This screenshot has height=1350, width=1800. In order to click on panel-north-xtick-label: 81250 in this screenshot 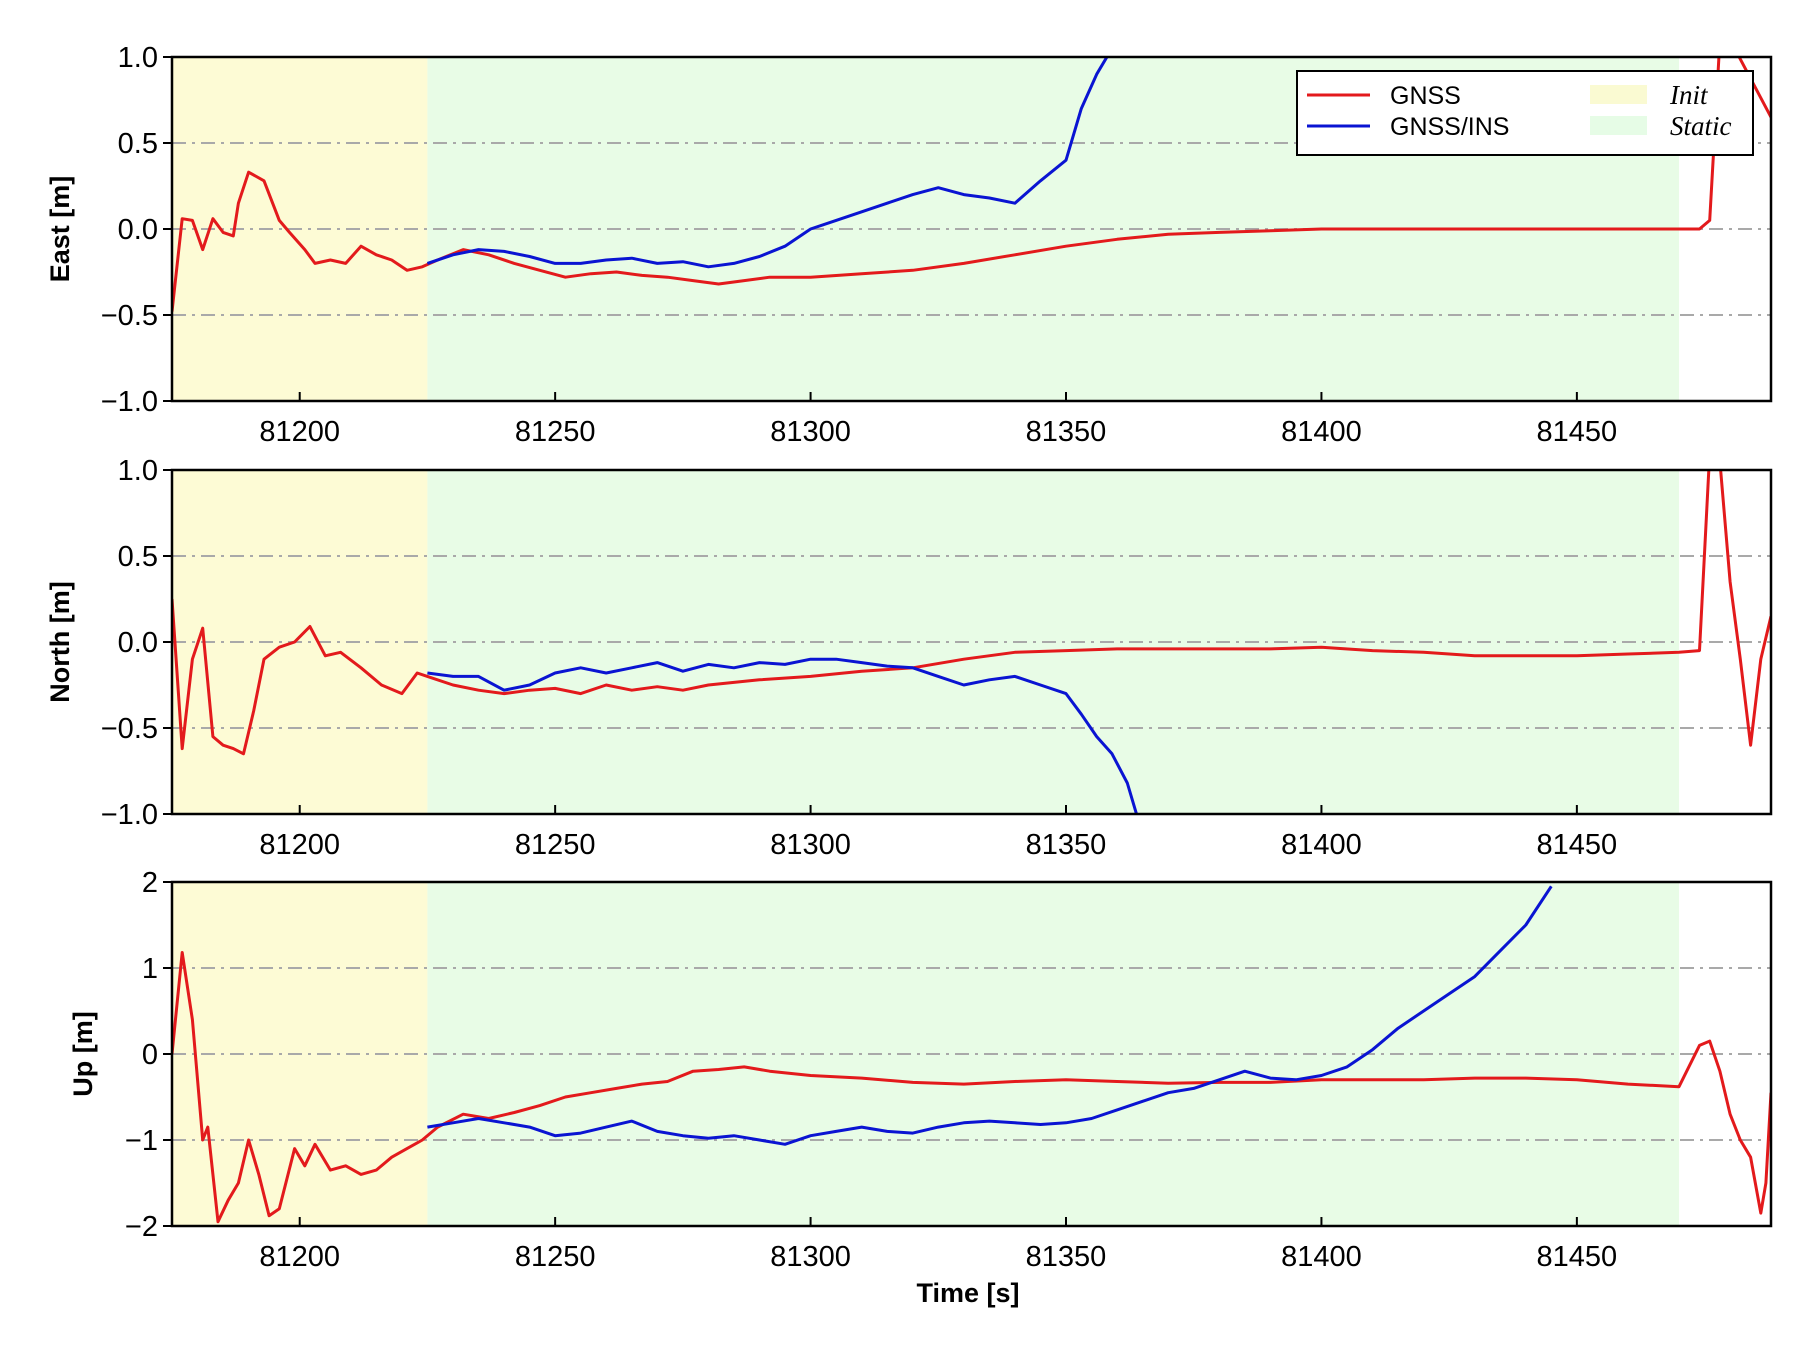, I will do `click(555, 845)`.